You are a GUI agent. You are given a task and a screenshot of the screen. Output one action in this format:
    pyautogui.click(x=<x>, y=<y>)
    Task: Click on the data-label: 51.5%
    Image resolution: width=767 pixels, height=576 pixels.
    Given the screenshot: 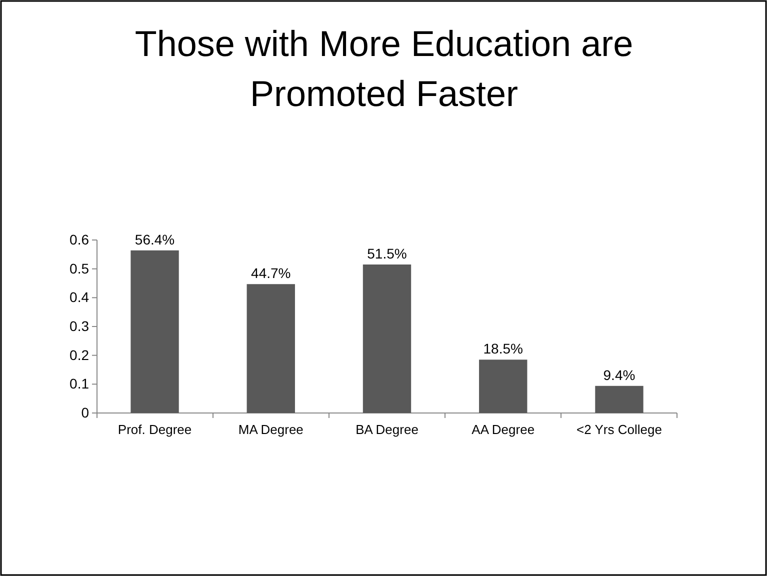 What is the action you would take?
    pyautogui.click(x=387, y=254)
    